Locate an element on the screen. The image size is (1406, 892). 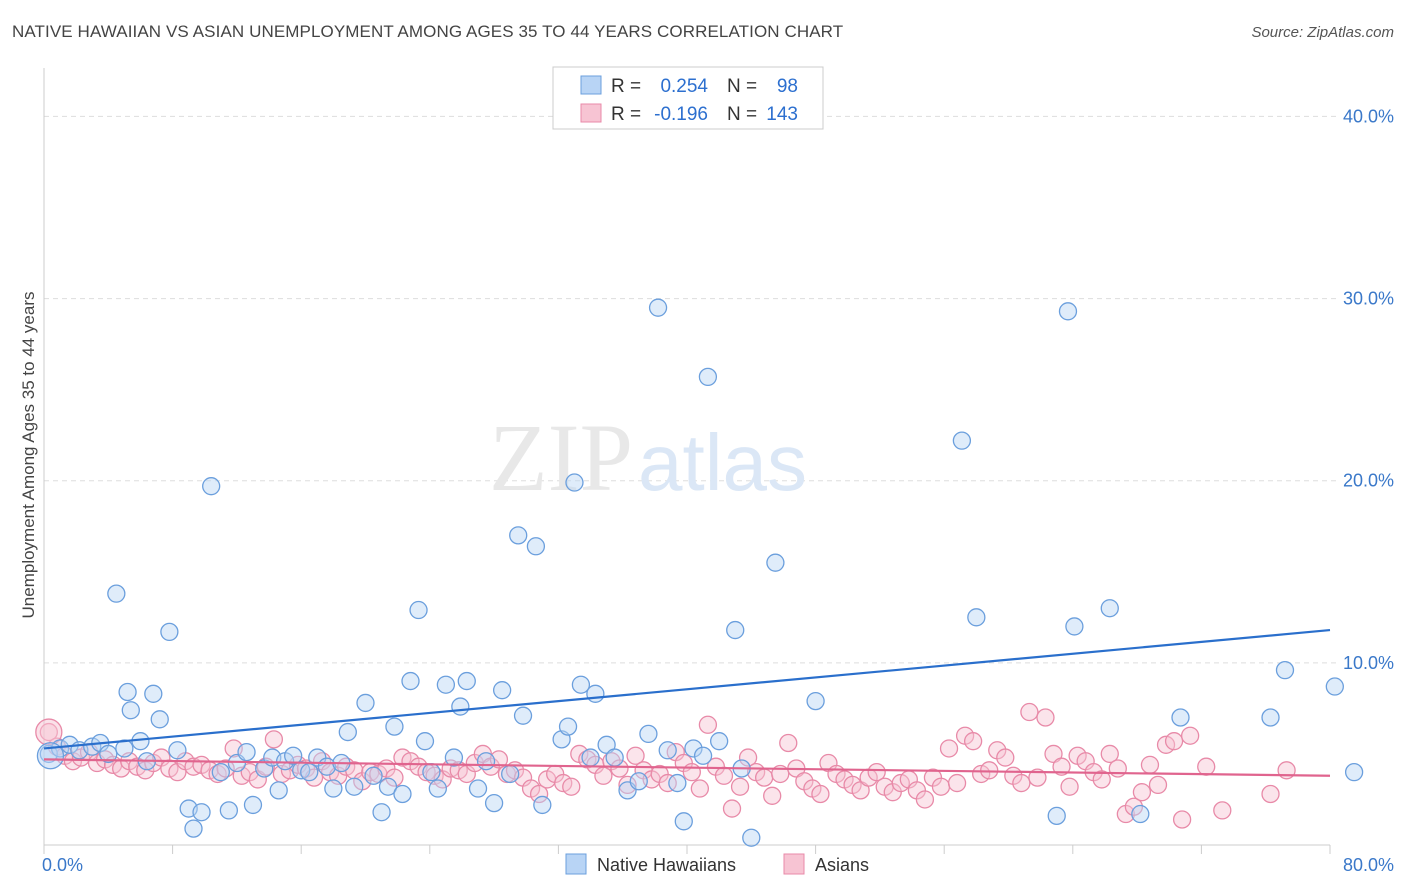
legend-r-label-2: R = is located at coordinates (626, 114).